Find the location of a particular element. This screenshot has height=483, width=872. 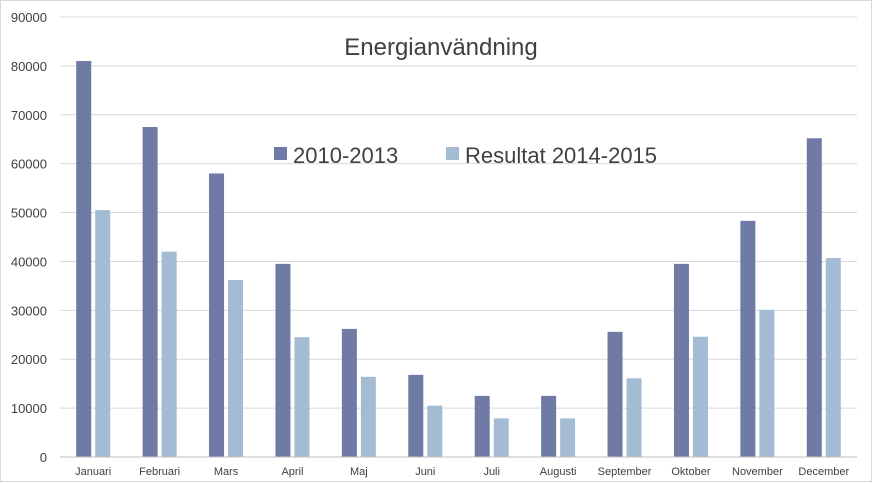

y-tick-label: 0 is located at coordinates (43, 457).